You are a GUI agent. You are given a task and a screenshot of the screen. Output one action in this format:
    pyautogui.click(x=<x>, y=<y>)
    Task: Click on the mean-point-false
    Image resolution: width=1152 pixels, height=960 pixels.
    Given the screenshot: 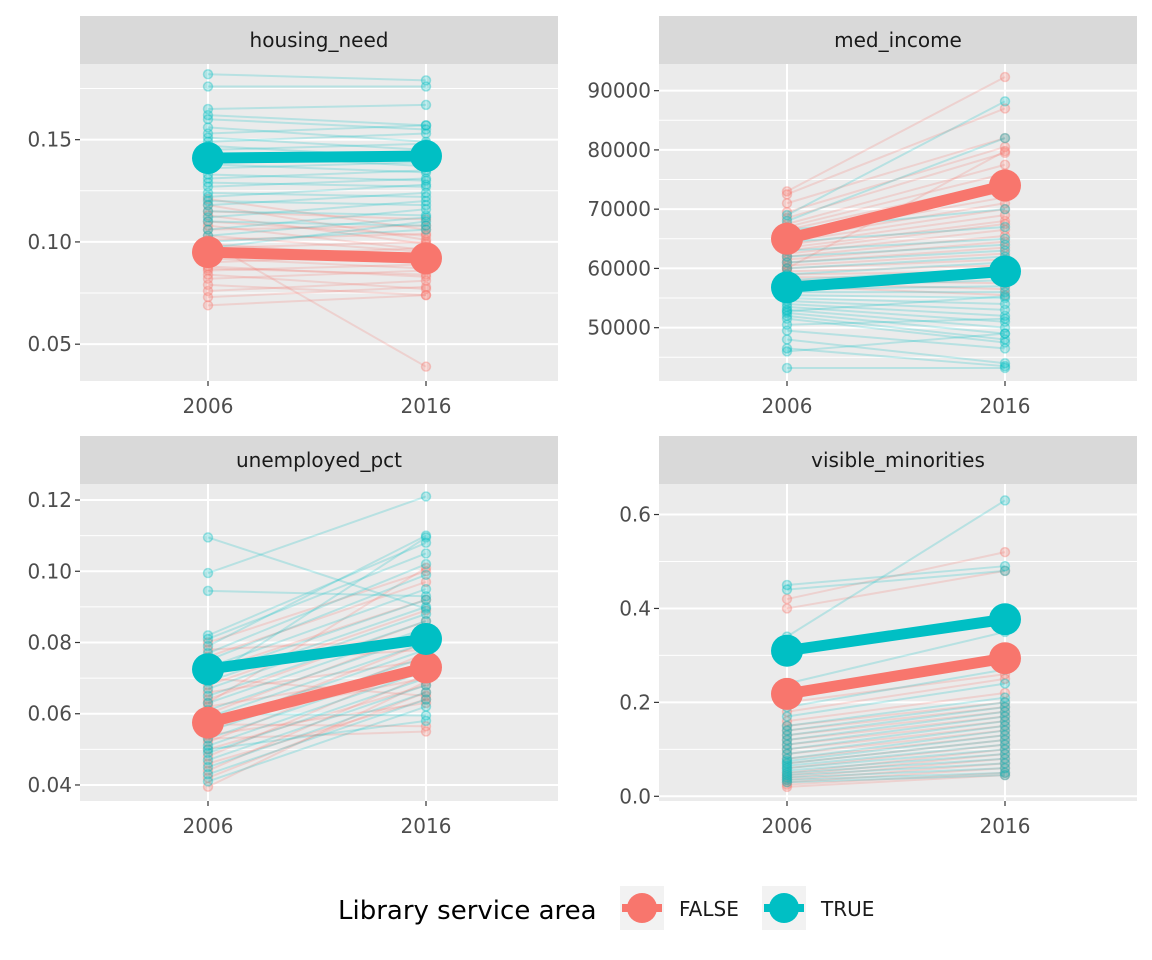 What is the action you would take?
    pyautogui.click(x=426, y=667)
    